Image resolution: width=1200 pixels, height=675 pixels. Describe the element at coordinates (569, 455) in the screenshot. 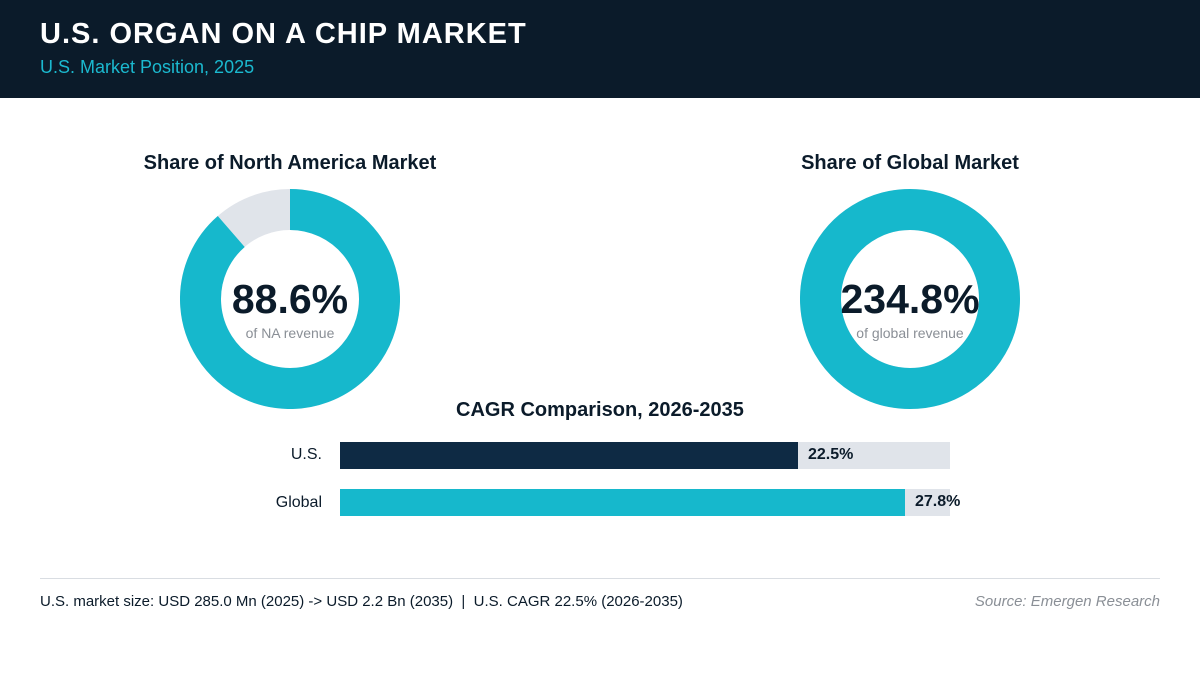

I see `bar-us` at that location.